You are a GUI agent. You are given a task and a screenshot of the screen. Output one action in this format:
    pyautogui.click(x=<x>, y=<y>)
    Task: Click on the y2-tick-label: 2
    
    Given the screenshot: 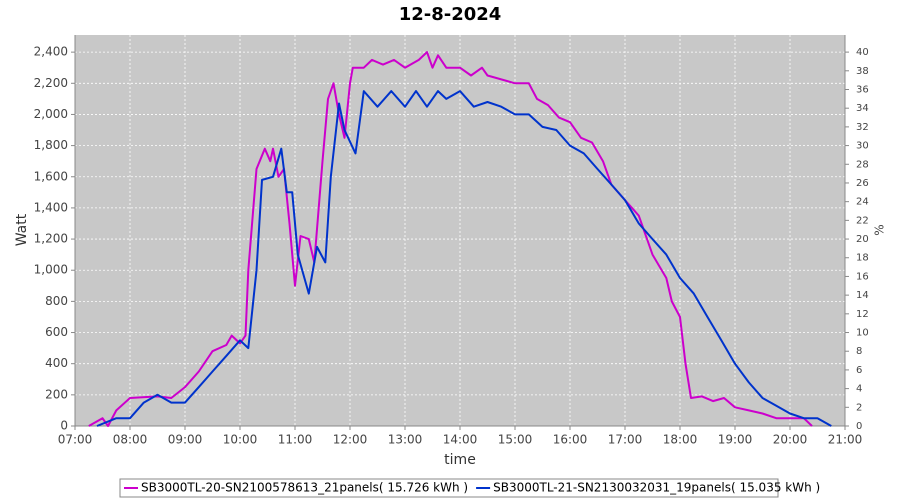 What is the action you would take?
    pyautogui.click(x=859, y=407)
    